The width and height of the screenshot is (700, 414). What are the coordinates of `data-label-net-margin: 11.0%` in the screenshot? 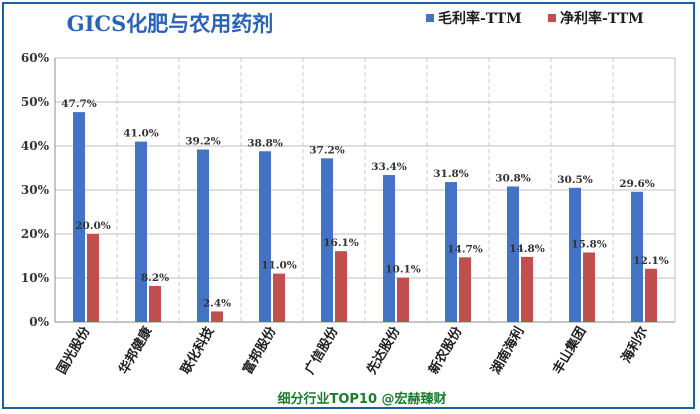 It's located at (279, 266).